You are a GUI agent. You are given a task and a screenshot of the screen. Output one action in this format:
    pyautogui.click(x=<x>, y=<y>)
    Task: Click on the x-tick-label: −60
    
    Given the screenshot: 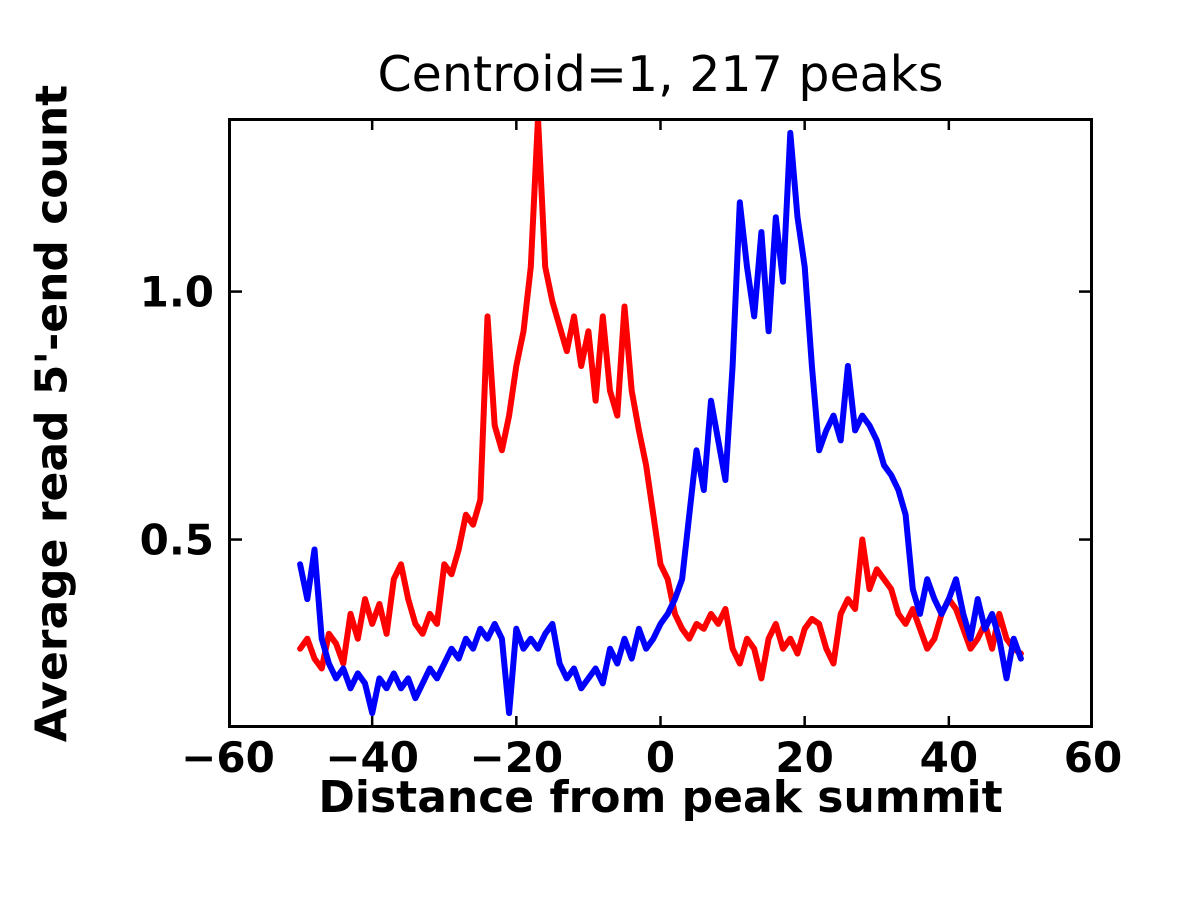 What is the action you would take?
    pyautogui.click(x=228, y=757)
    